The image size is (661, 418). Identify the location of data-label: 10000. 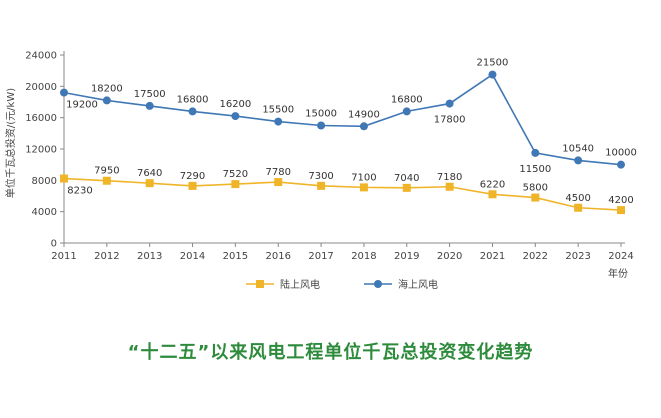
(621, 153).